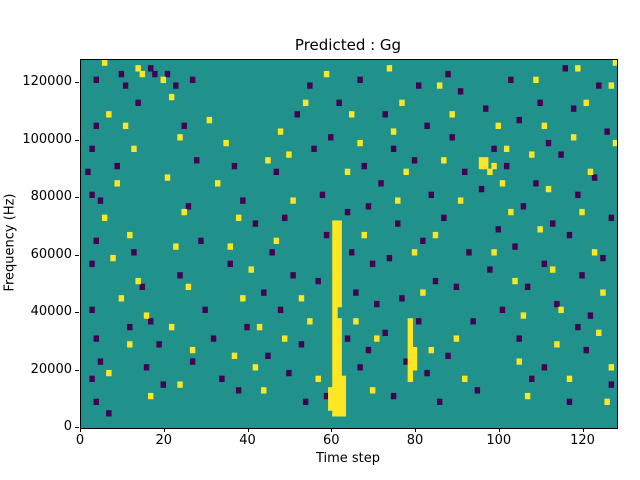 This screenshot has width=640, height=480. What do you see at coordinates (247, 440) in the screenshot?
I see `x-tick-label: 40` at bounding box center [247, 440].